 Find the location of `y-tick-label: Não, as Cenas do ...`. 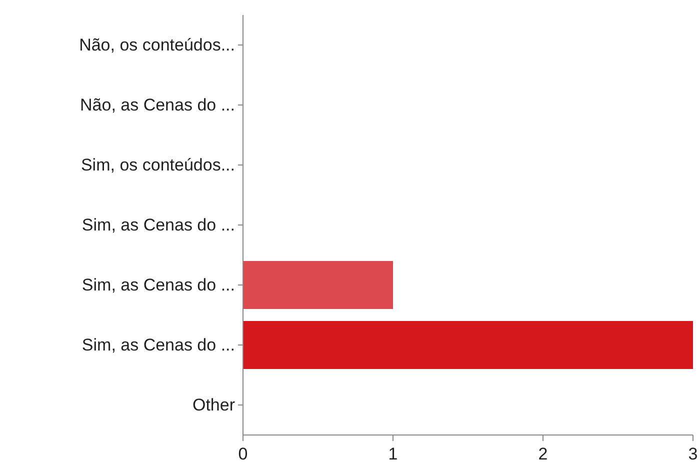

y-tick-label: Não, as Cenas do ... is located at coordinates (157, 104).